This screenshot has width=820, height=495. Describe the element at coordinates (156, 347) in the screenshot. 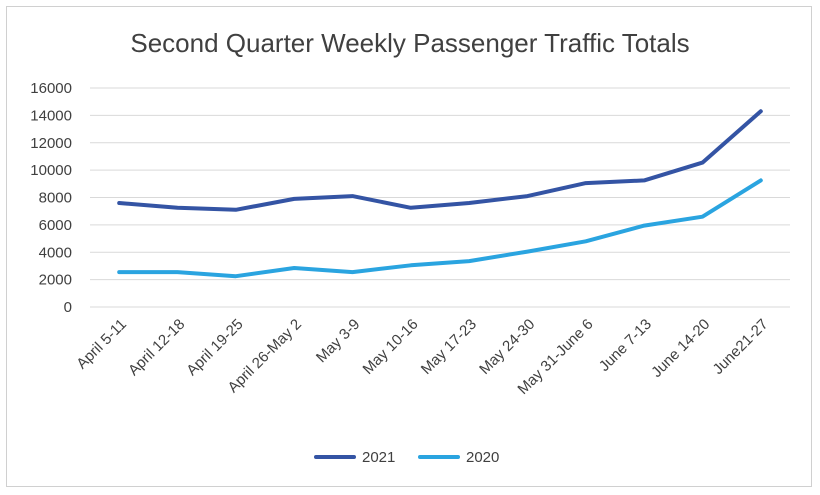

I see `x-tick-label: April 12-18` at that location.